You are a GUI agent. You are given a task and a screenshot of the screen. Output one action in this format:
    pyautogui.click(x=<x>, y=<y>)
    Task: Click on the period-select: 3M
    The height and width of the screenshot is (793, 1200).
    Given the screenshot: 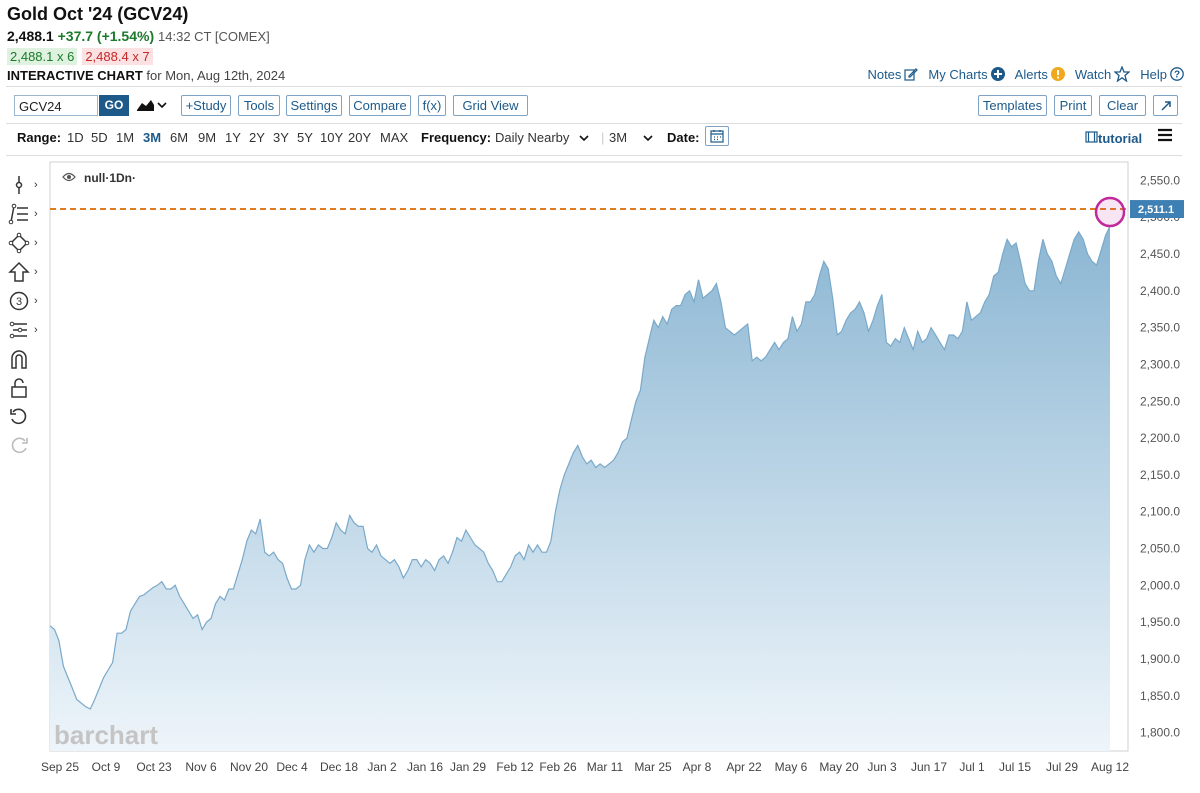 What is the action you would take?
    pyautogui.click(x=631, y=137)
    